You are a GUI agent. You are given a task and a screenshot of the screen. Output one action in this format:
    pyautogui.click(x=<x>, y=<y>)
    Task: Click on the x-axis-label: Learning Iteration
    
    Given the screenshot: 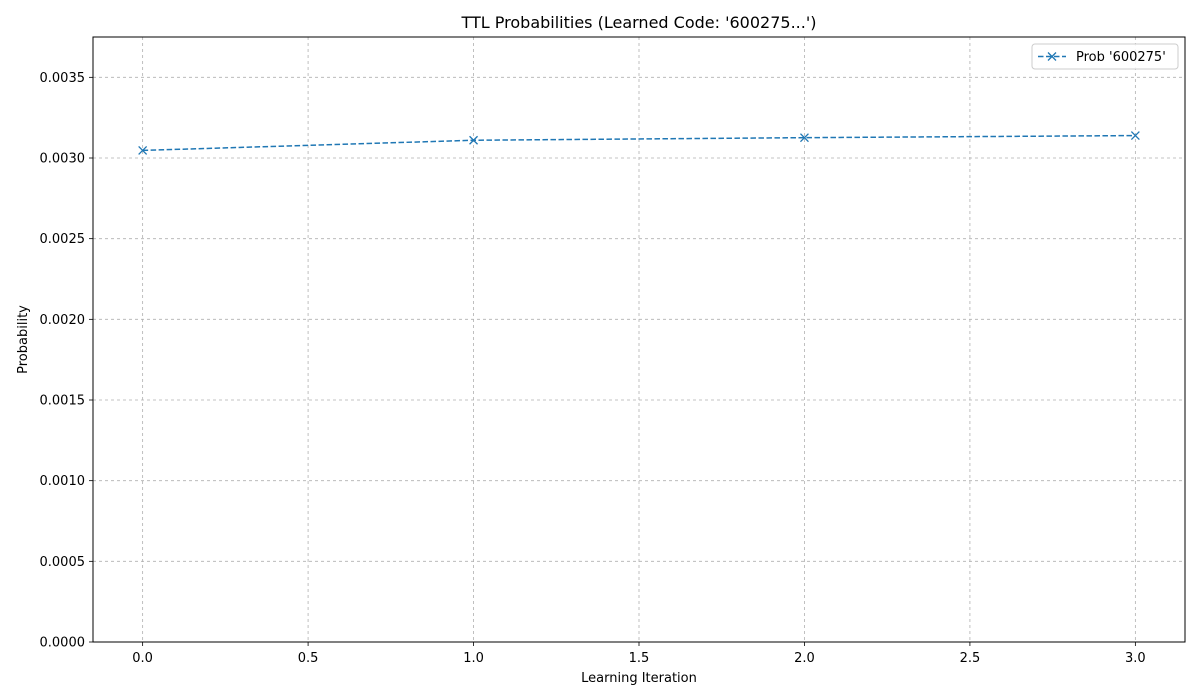 What is the action you would take?
    pyautogui.click(x=639, y=678)
    